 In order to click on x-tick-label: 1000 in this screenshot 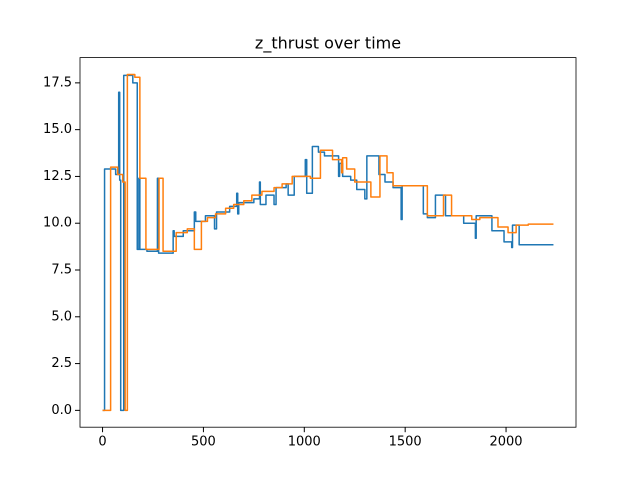, I will do `click(304, 442)`.